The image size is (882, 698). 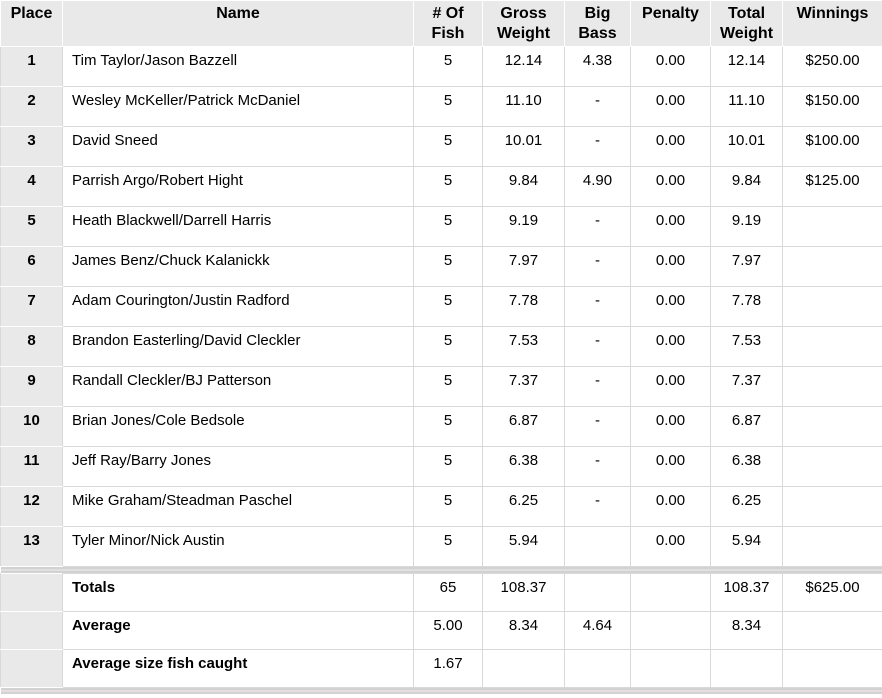 I want to click on separator-section, so click(x=441, y=570).